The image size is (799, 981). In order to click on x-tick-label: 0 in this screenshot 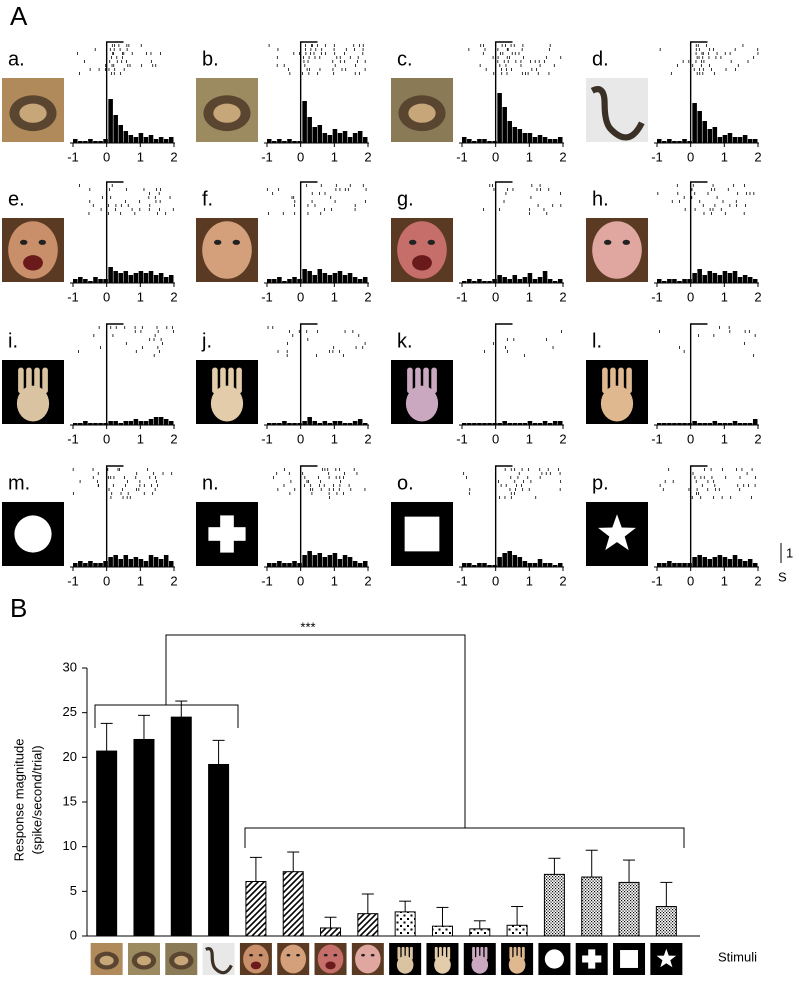, I will do `click(690, 296)`.